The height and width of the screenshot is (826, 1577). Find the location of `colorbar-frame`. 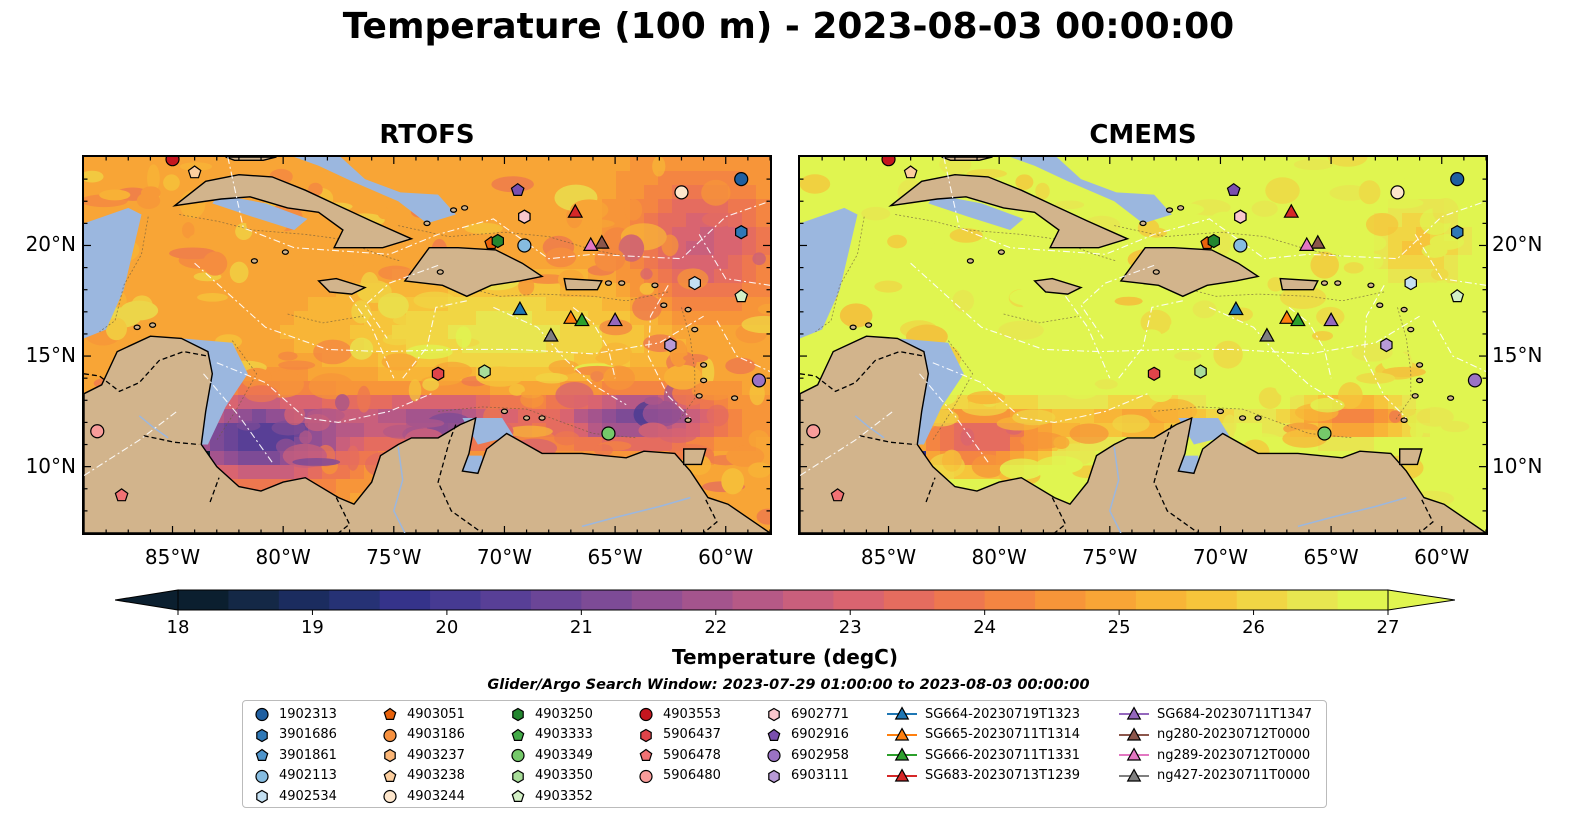

colorbar-frame is located at coordinates (783, 600).